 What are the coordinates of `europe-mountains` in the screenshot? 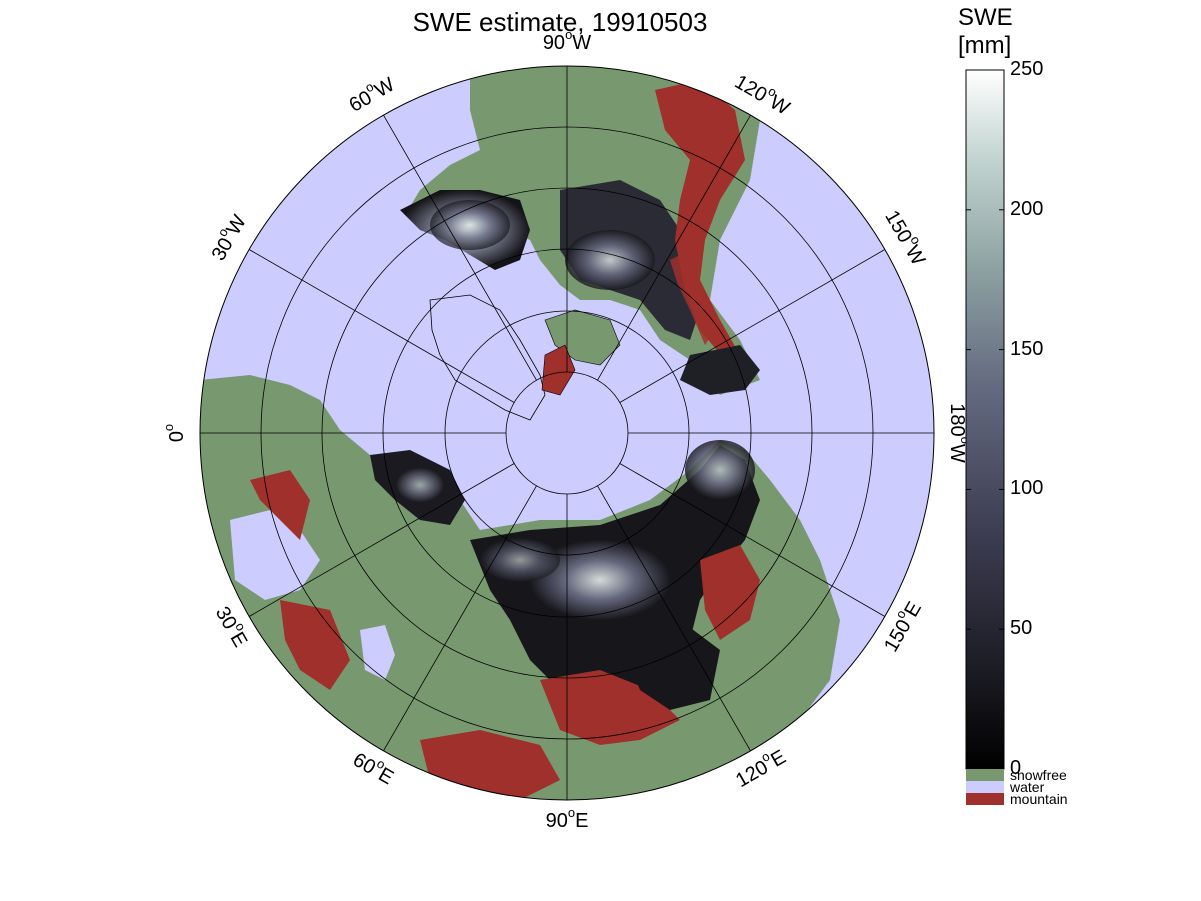 It's located at (280, 505).